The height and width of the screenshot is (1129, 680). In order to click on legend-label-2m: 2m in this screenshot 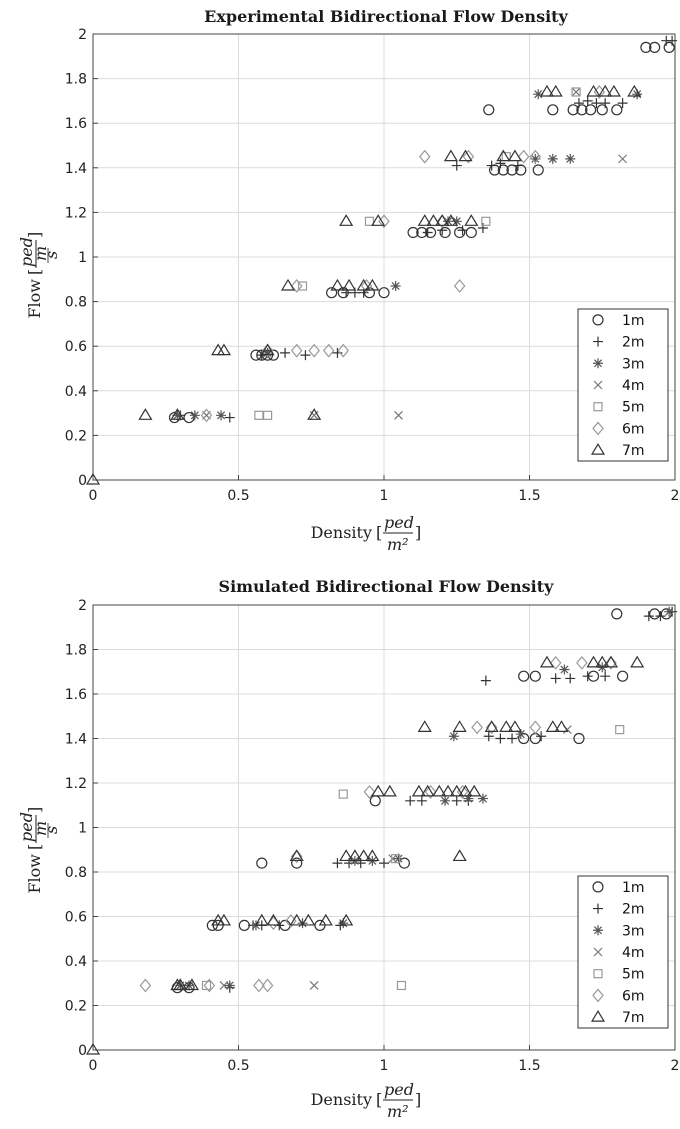, I will do `click(633, 910)`.